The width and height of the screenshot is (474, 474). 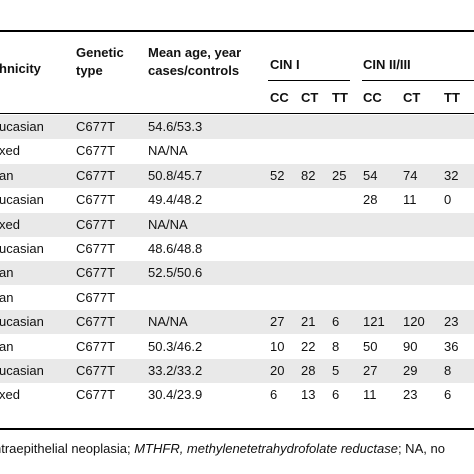 What do you see at coordinates (308, 175) in the screenshot?
I see `count-cell: 82` at bounding box center [308, 175].